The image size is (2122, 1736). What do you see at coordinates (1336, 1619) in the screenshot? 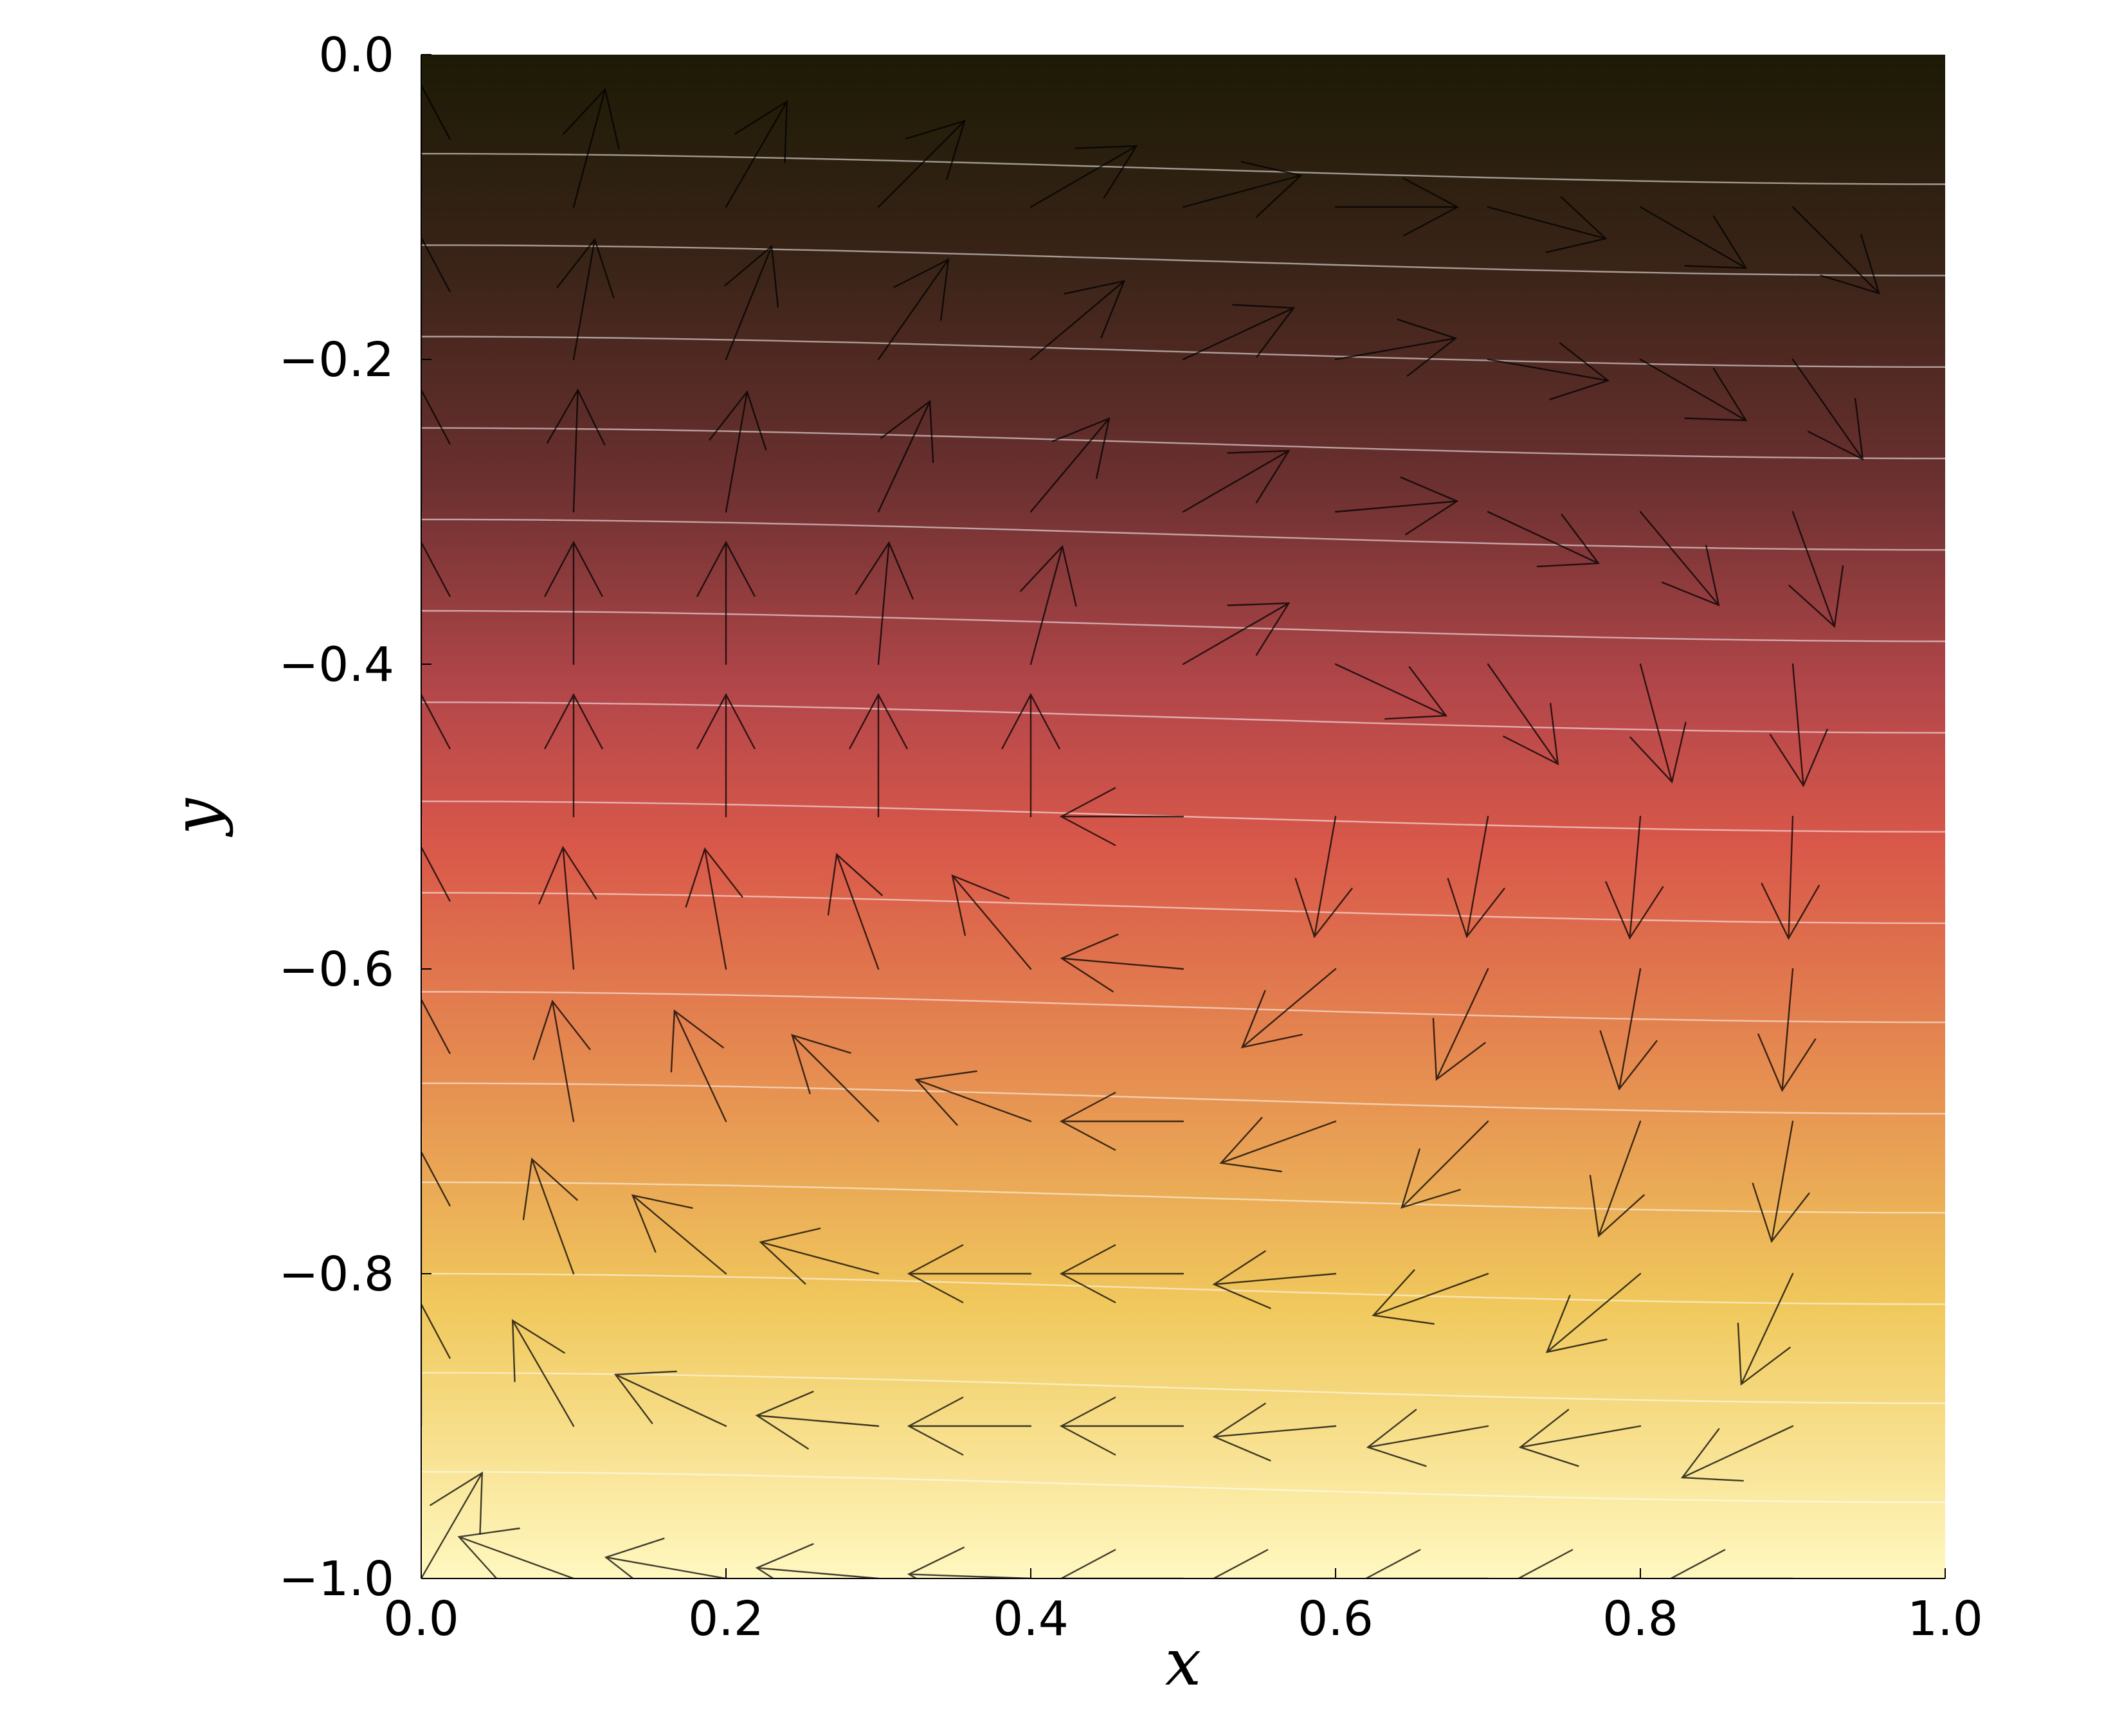
I see `x-tick-label: 0.6` at bounding box center [1336, 1619].